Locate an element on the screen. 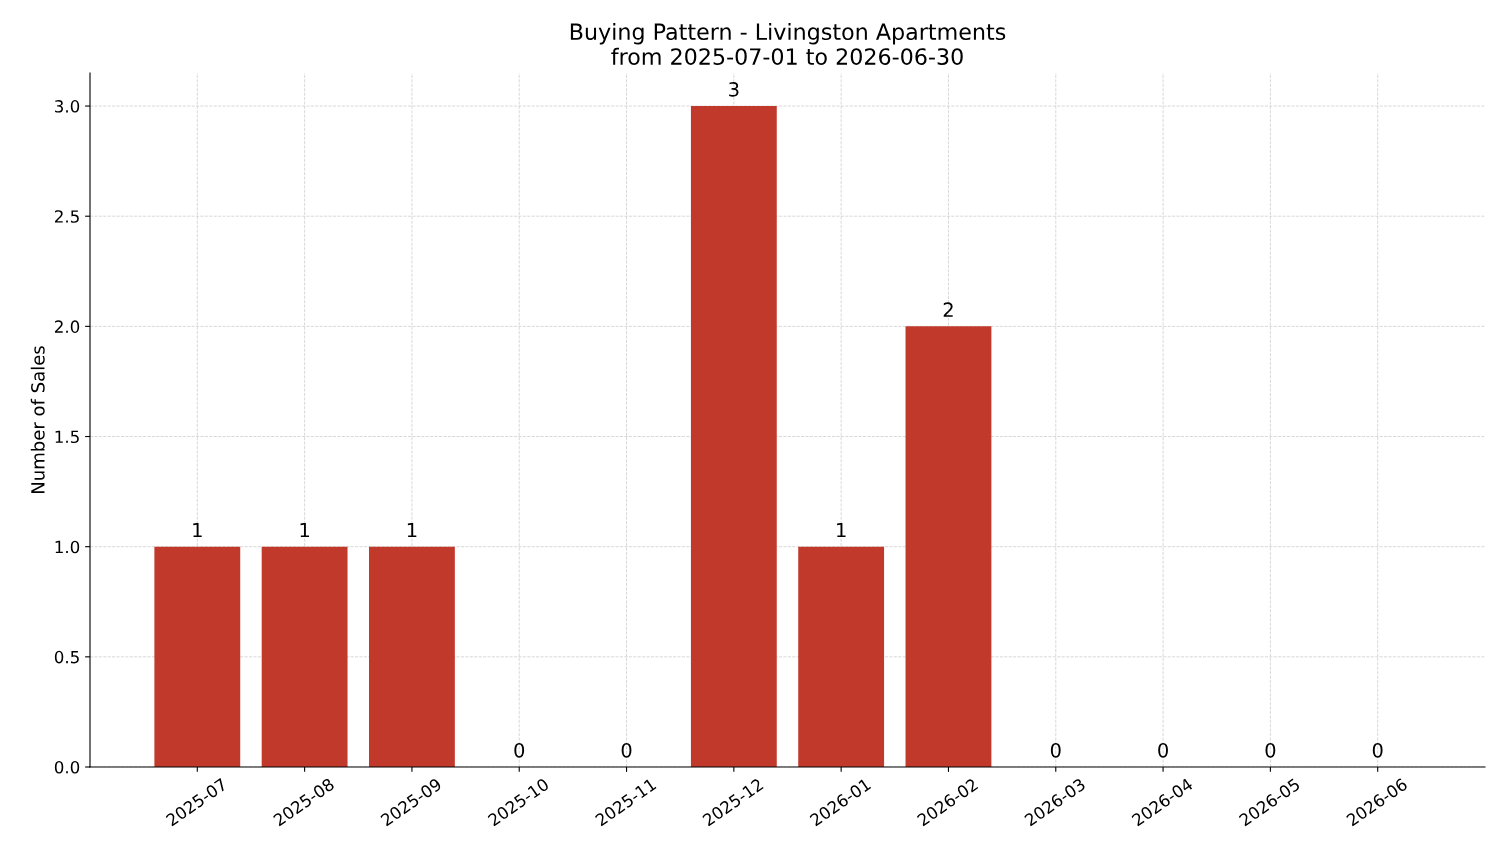 This screenshot has width=1501, height=863. y-tick-label: 0.0 is located at coordinates (67, 767).